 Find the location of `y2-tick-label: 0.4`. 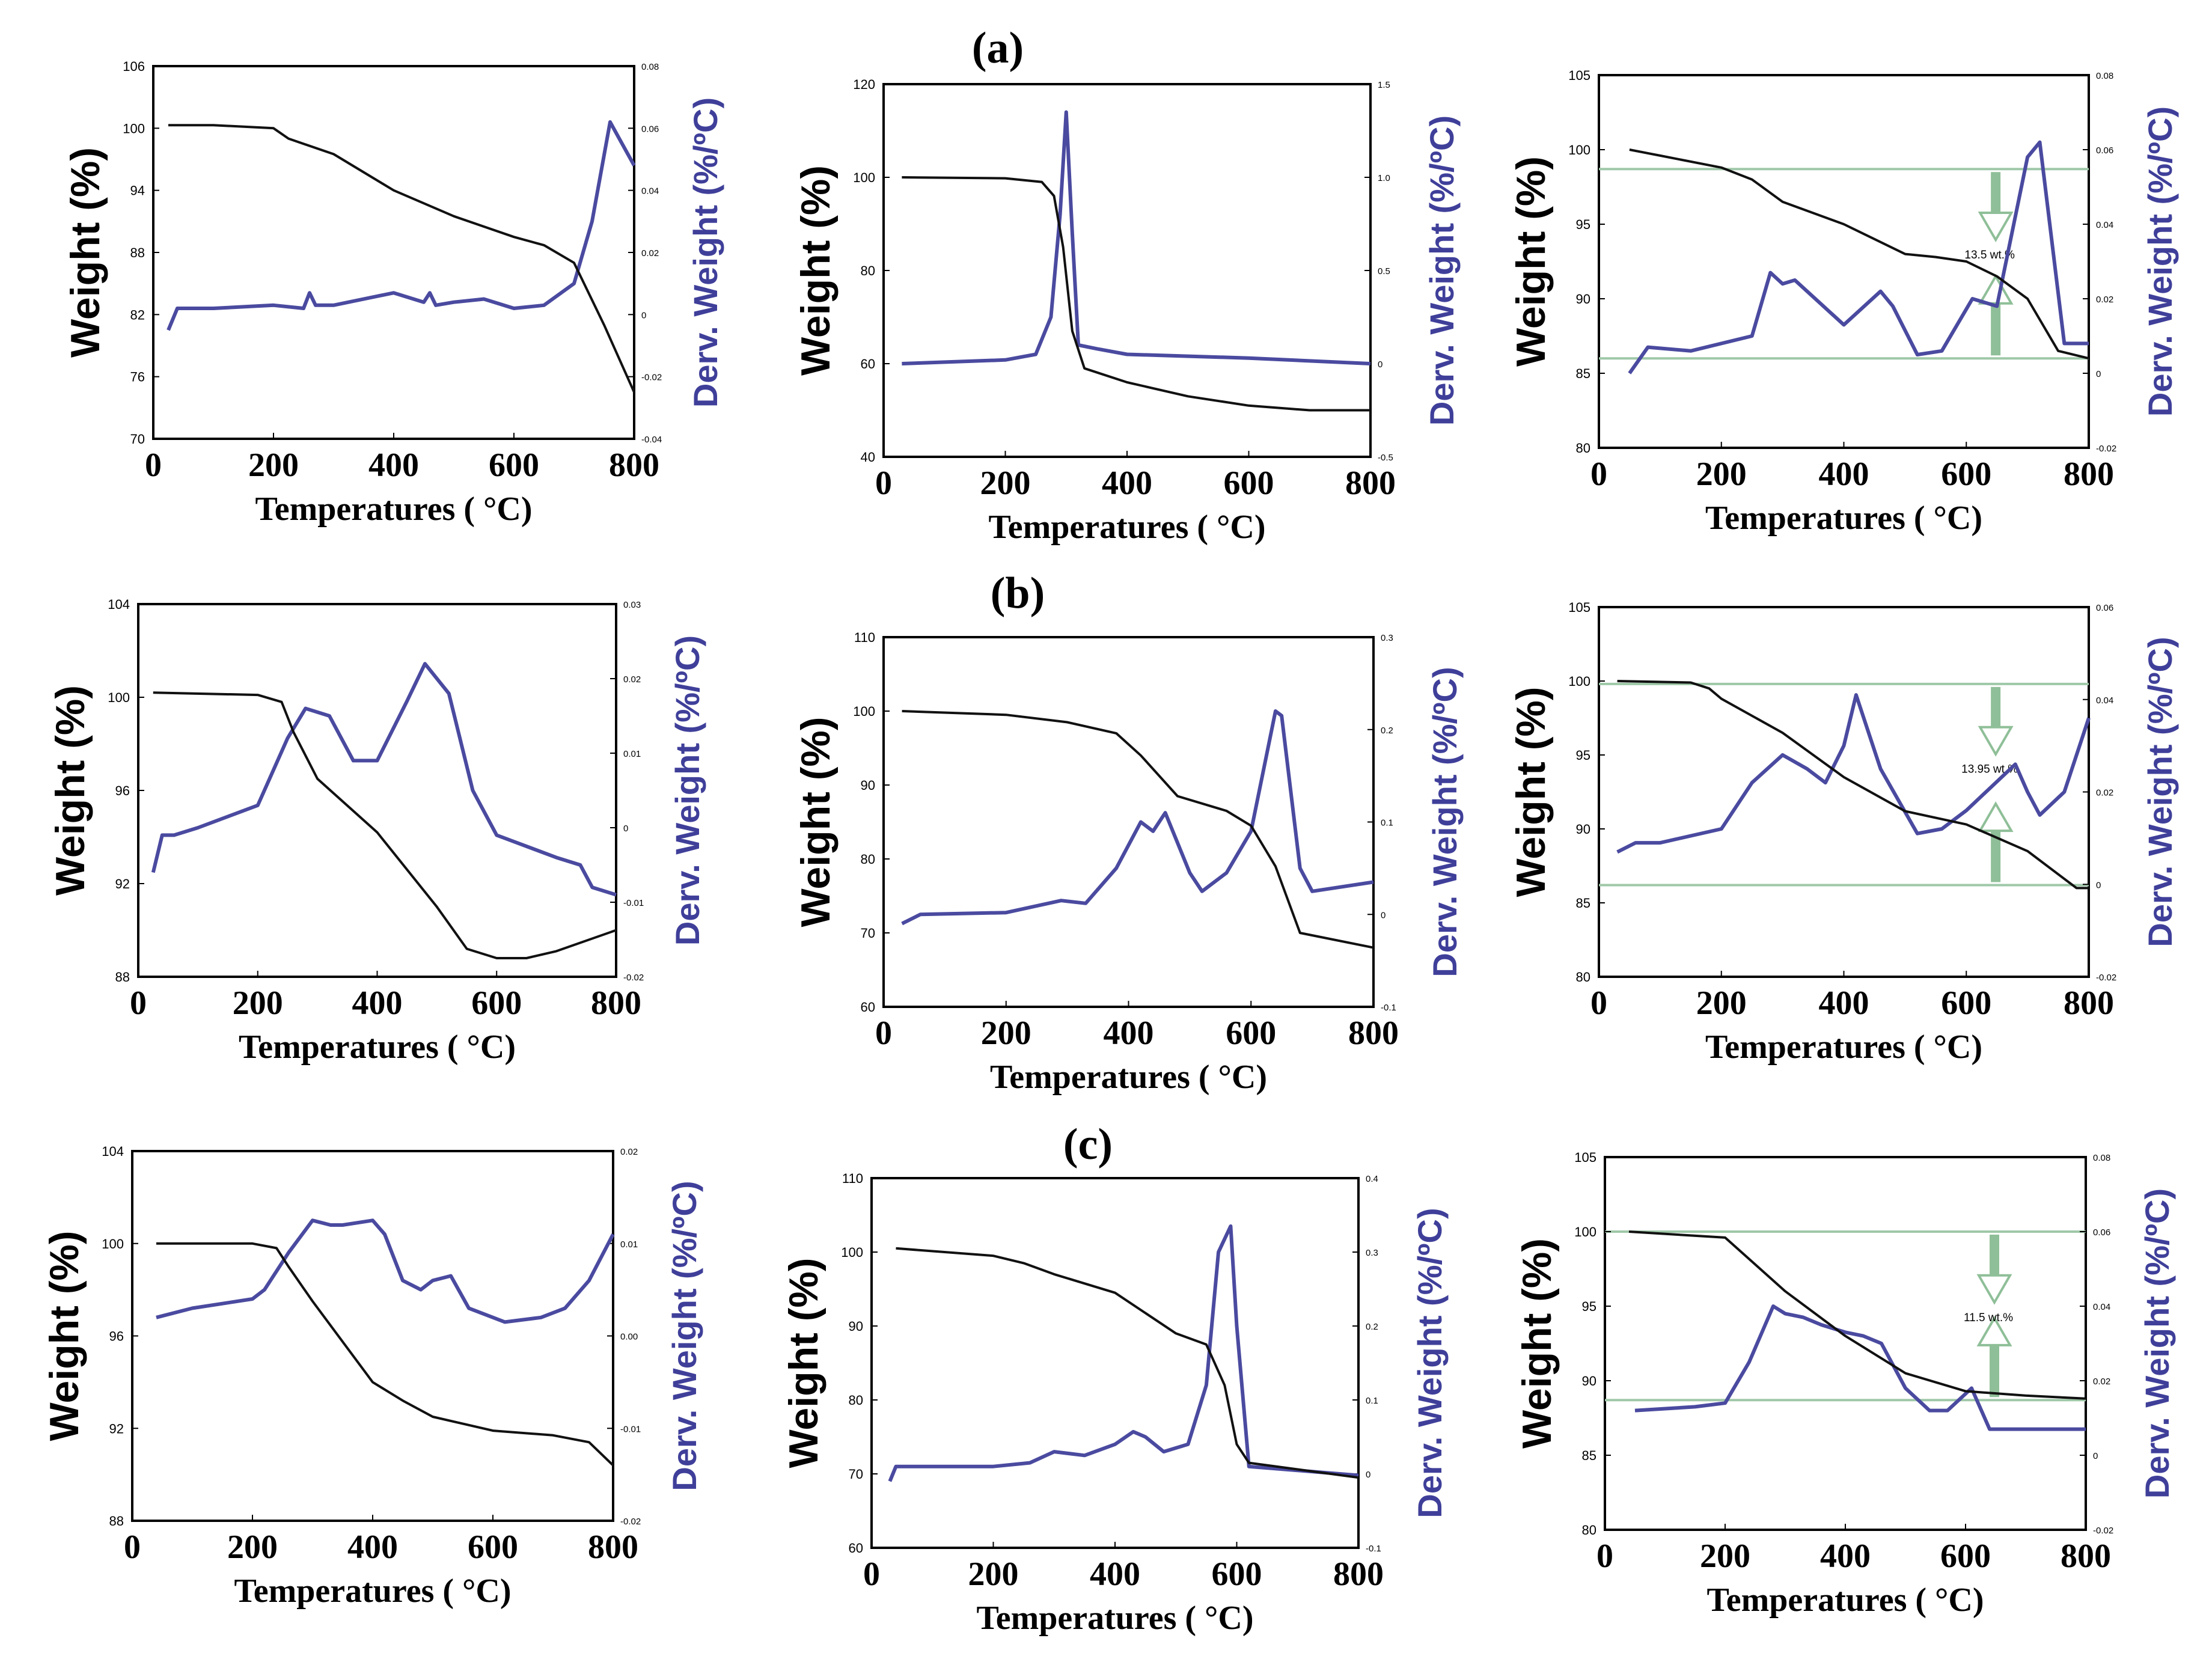

y2-tick-label: 0.4 is located at coordinates (1372, 1179).